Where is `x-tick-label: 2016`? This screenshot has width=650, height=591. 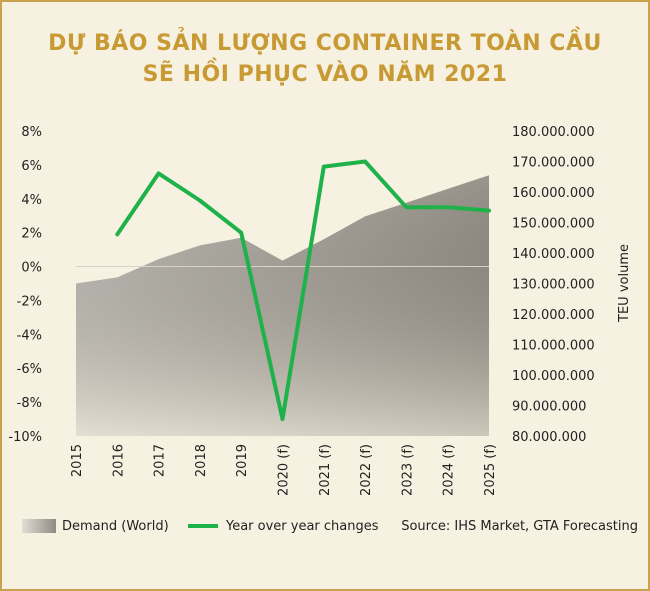 x-tick-label: 2016 is located at coordinates (118, 460).